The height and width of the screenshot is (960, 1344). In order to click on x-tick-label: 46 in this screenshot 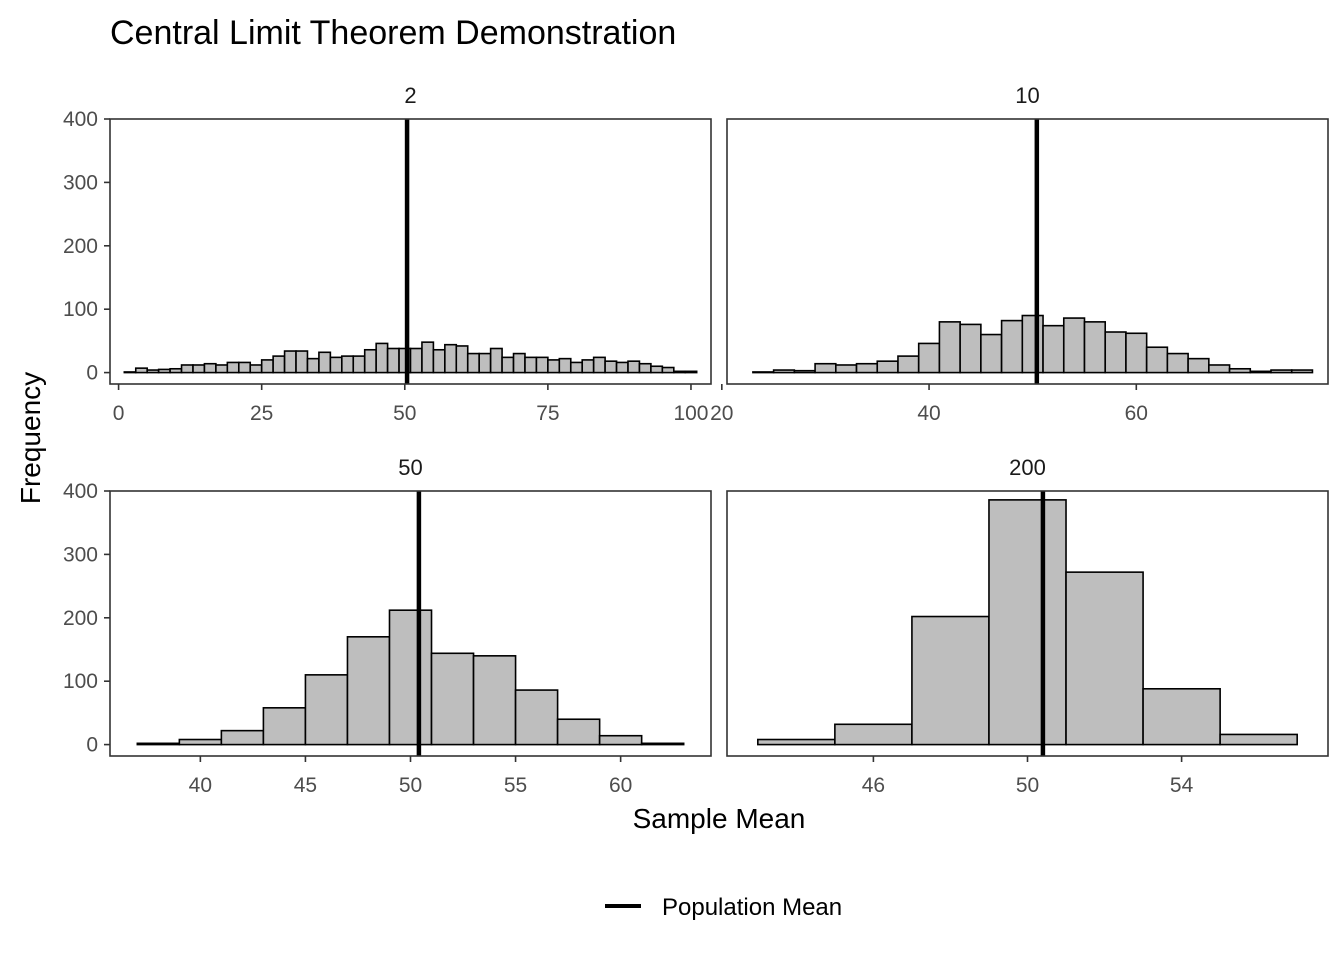, I will do `click(873, 785)`.